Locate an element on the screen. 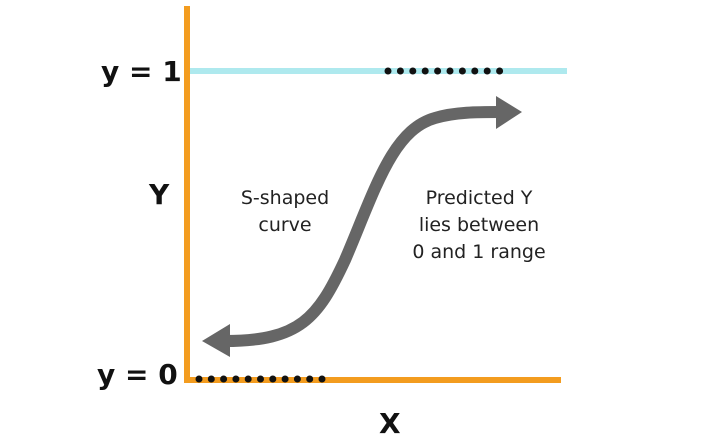 The width and height of the screenshot is (720, 445). y-bottom-label: y = 0 is located at coordinates (137, 374).